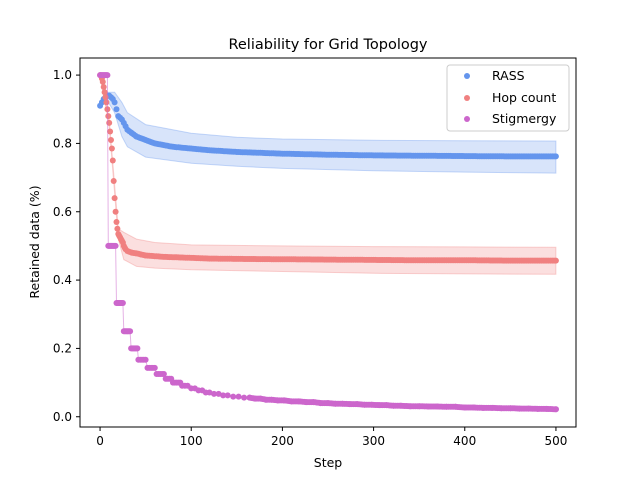 The image size is (640, 480). Describe the element at coordinates (555, 441) in the screenshot. I see `x-tick-label: 500` at that location.